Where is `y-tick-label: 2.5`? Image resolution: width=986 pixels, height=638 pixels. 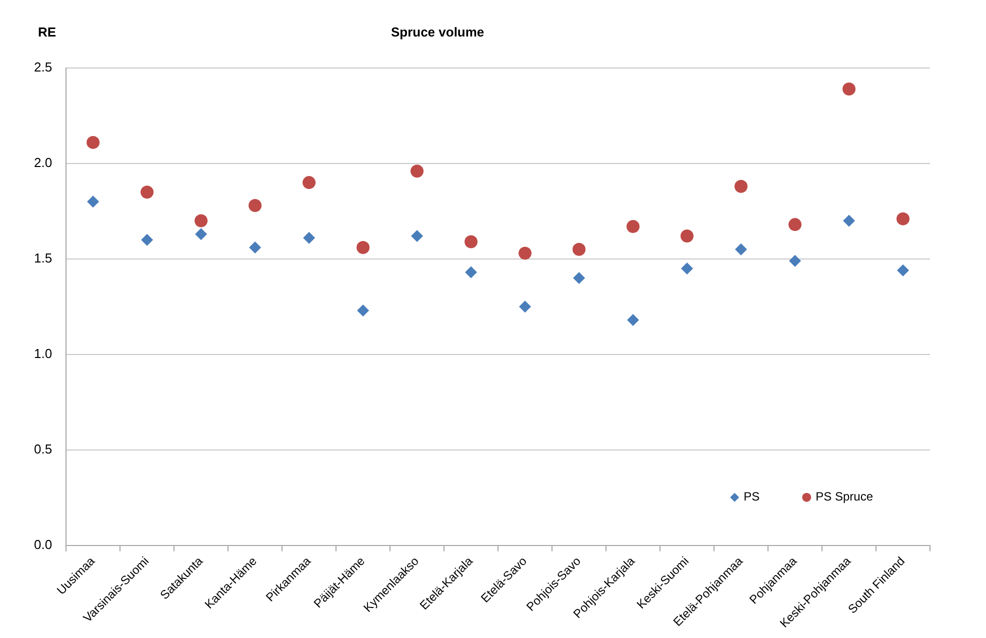
y-tick-label: 2.5 is located at coordinates (43, 67).